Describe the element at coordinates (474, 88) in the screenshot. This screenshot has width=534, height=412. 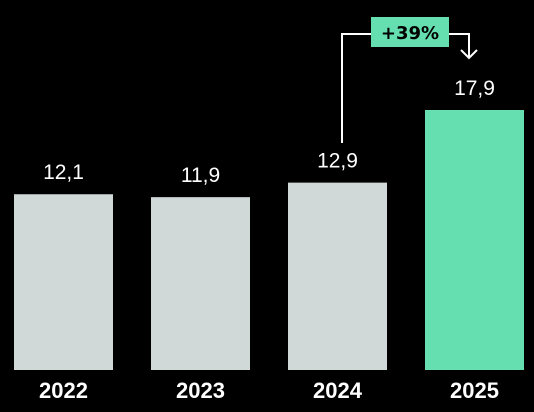
I see `value-label-2025: 17,9` at that location.